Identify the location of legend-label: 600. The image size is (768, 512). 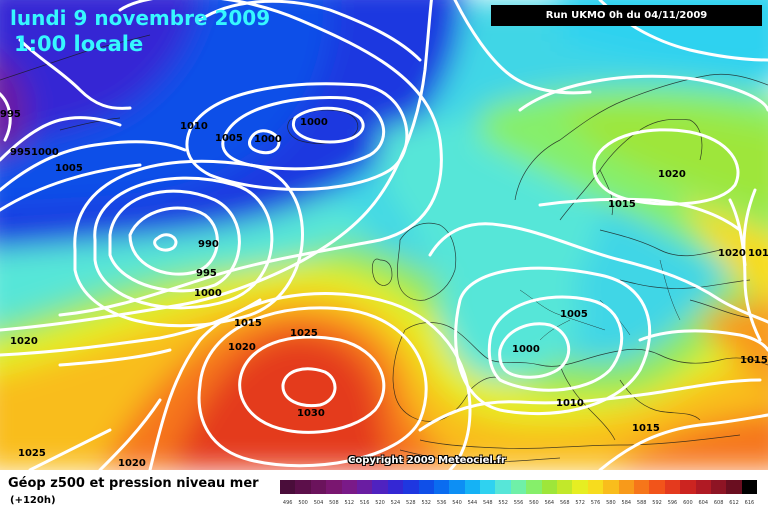
(688, 503).